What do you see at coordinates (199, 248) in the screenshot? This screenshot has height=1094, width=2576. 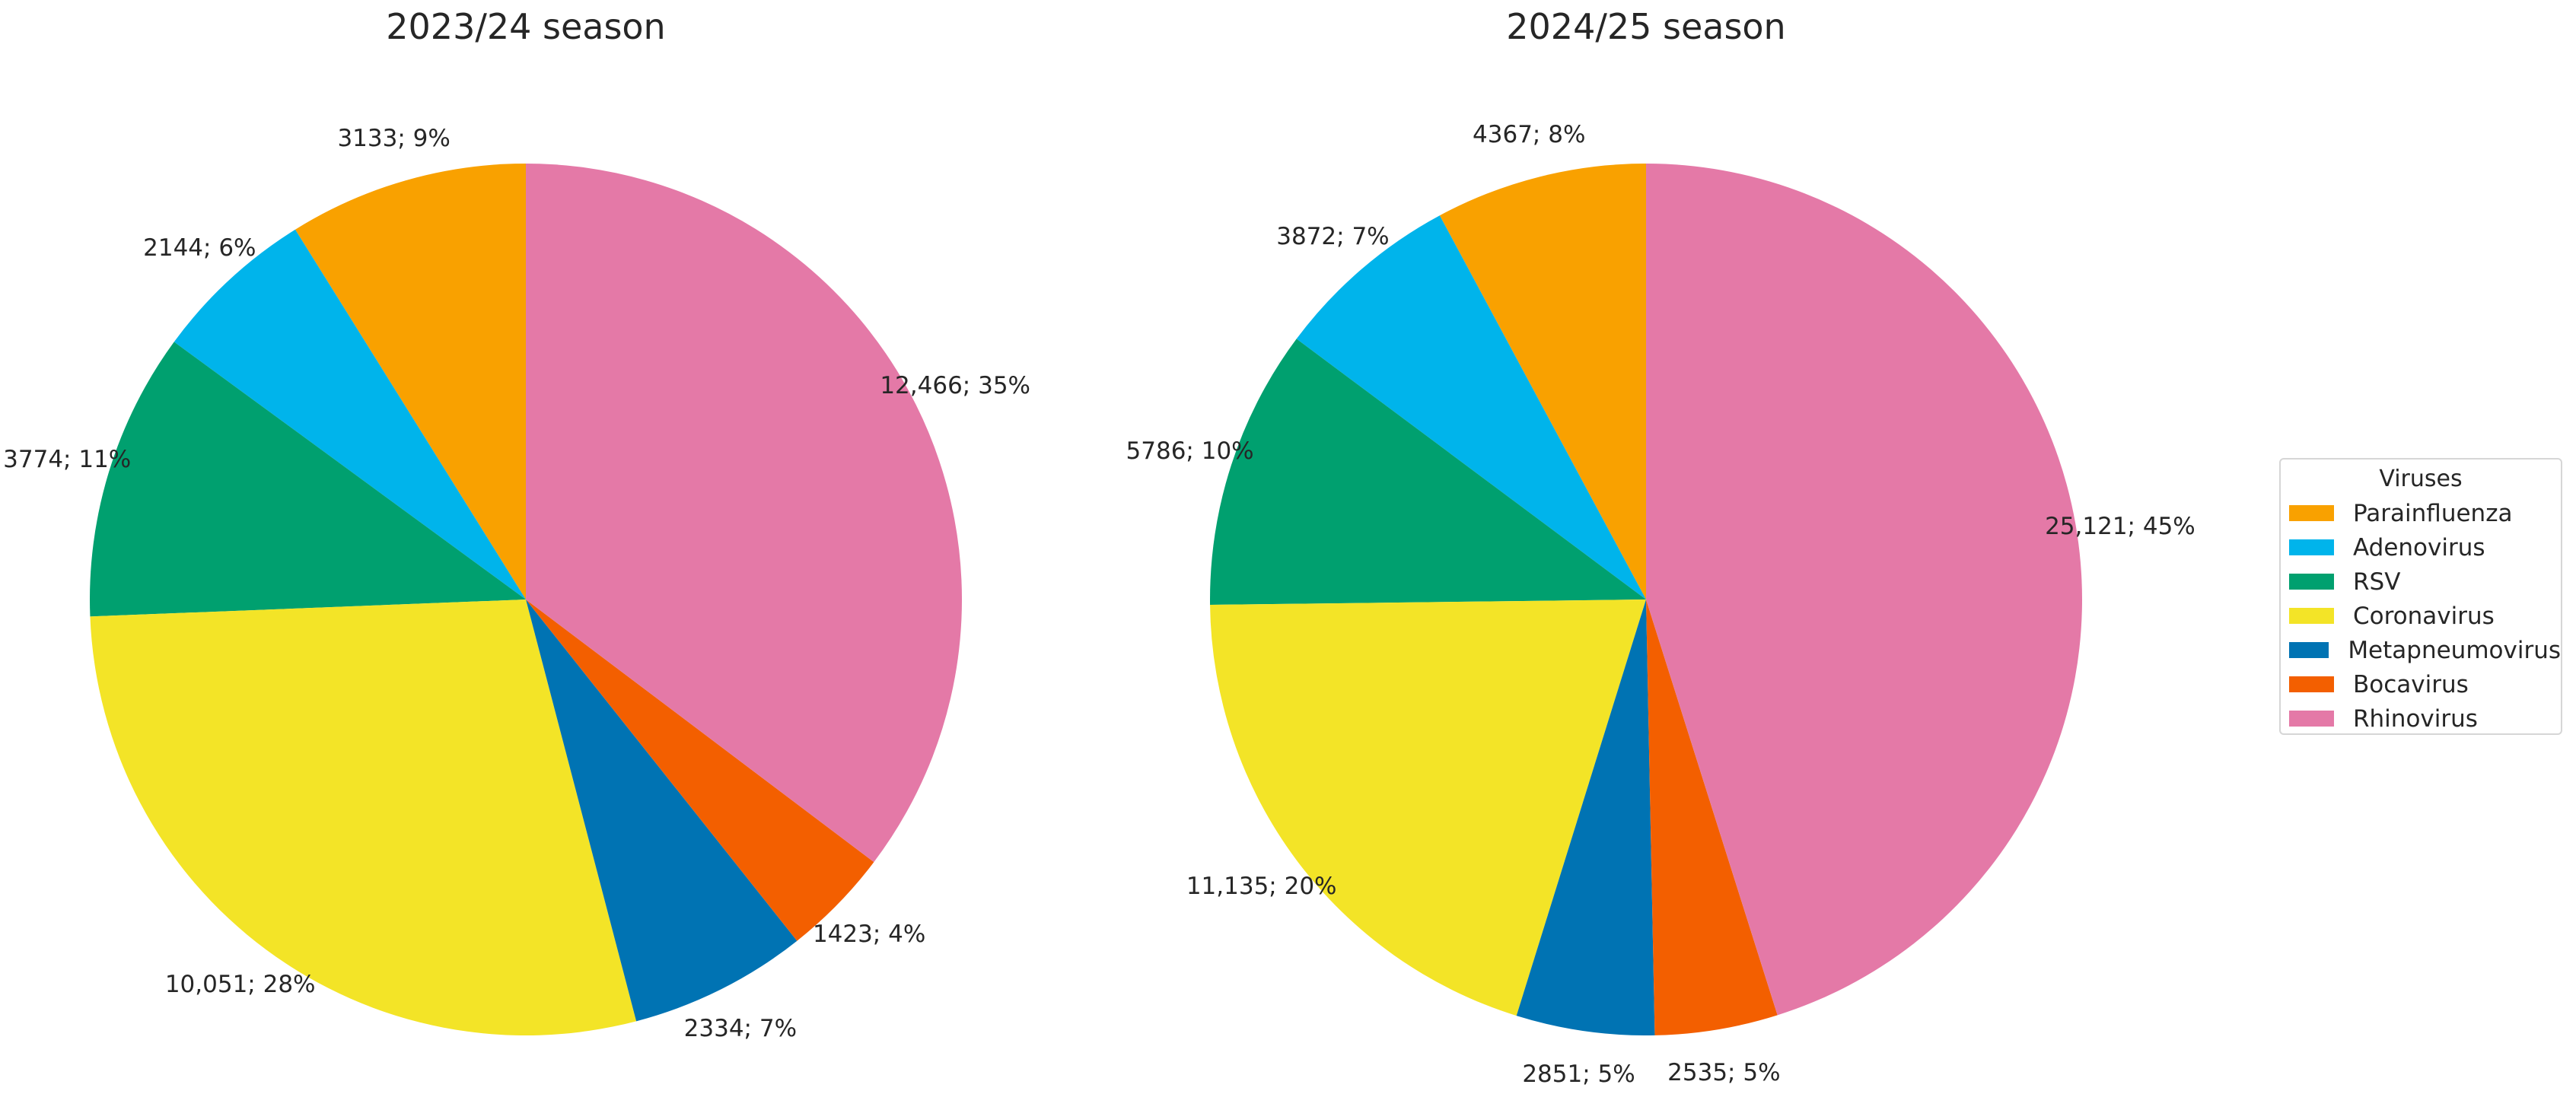 I see `slice-label-adenovirus: 2144; 6%` at bounding box center [199, 248].